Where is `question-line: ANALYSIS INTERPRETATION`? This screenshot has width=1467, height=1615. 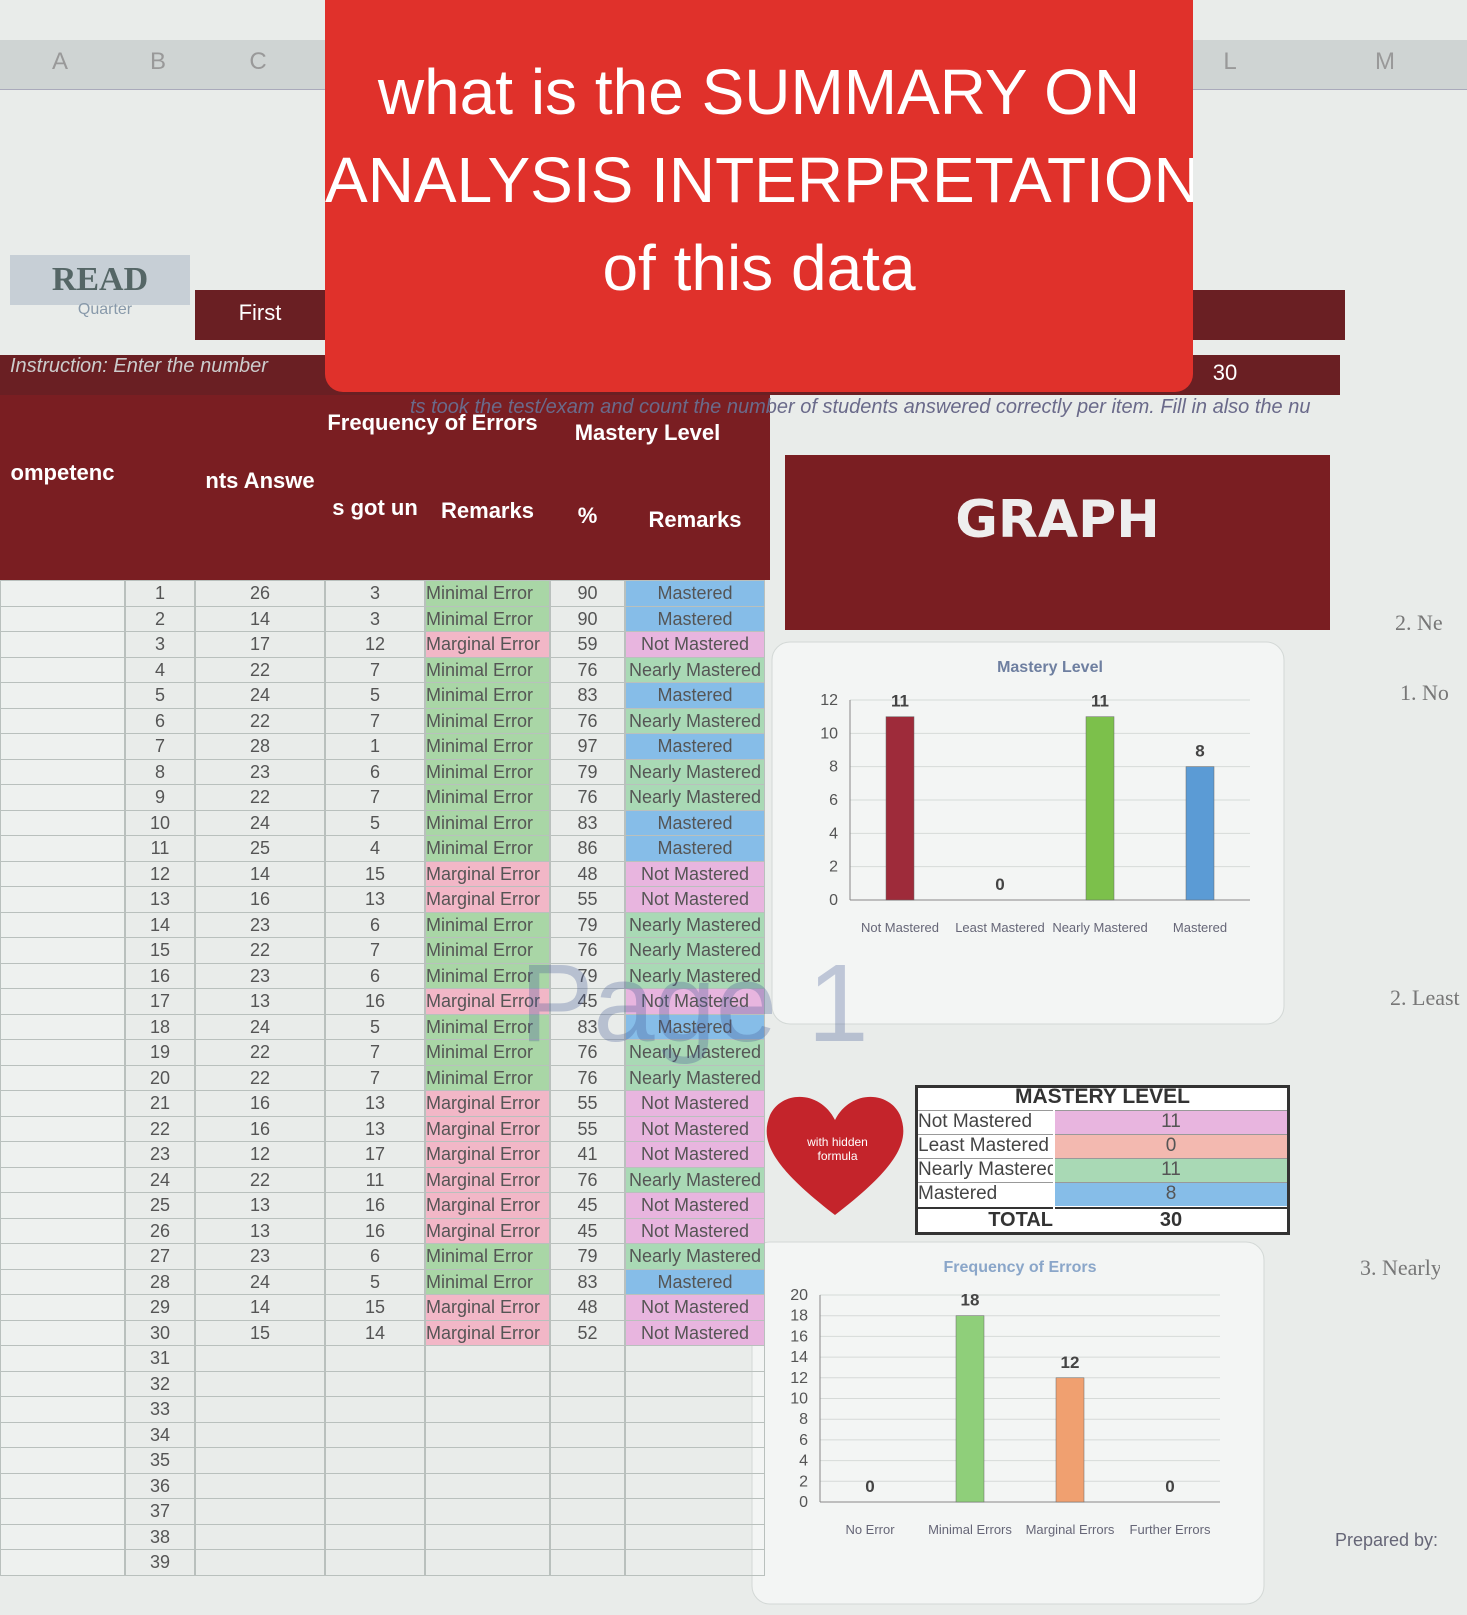 question-line: ANALYSIS INTERPRETATION is located at coordinates (759, 180).